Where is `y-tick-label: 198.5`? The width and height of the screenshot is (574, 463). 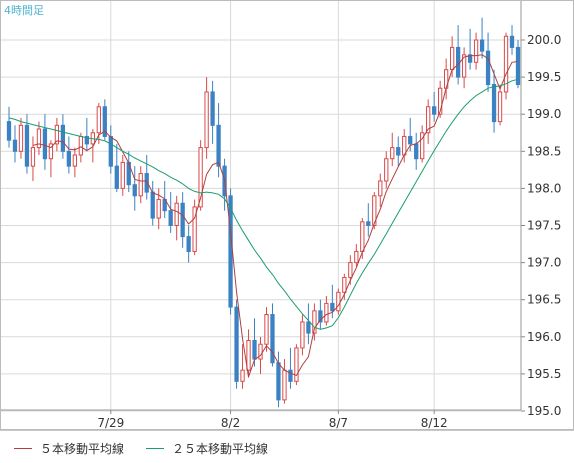 y-tick-label: 198.5 is located at coordinates (544, 151).